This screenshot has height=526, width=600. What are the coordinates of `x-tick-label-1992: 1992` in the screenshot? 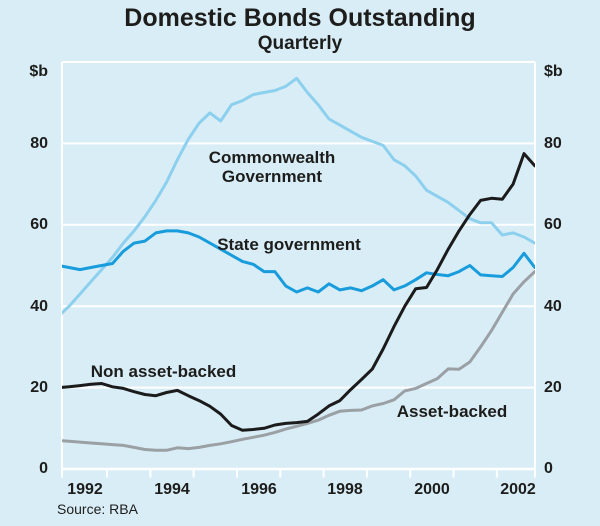 It's located at (85, 489).